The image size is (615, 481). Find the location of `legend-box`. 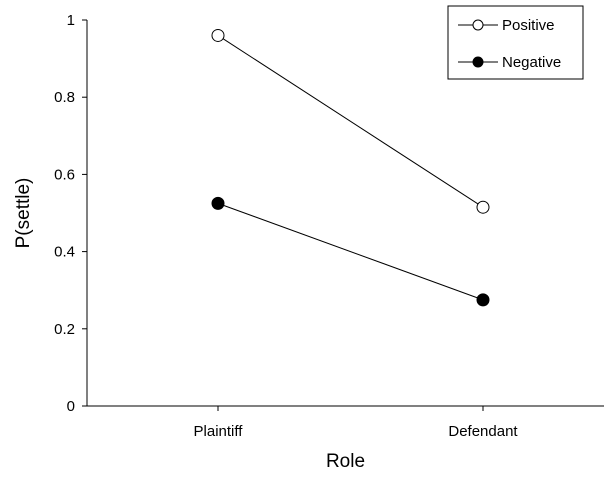

legend-box is located at coordinates (515, 42).